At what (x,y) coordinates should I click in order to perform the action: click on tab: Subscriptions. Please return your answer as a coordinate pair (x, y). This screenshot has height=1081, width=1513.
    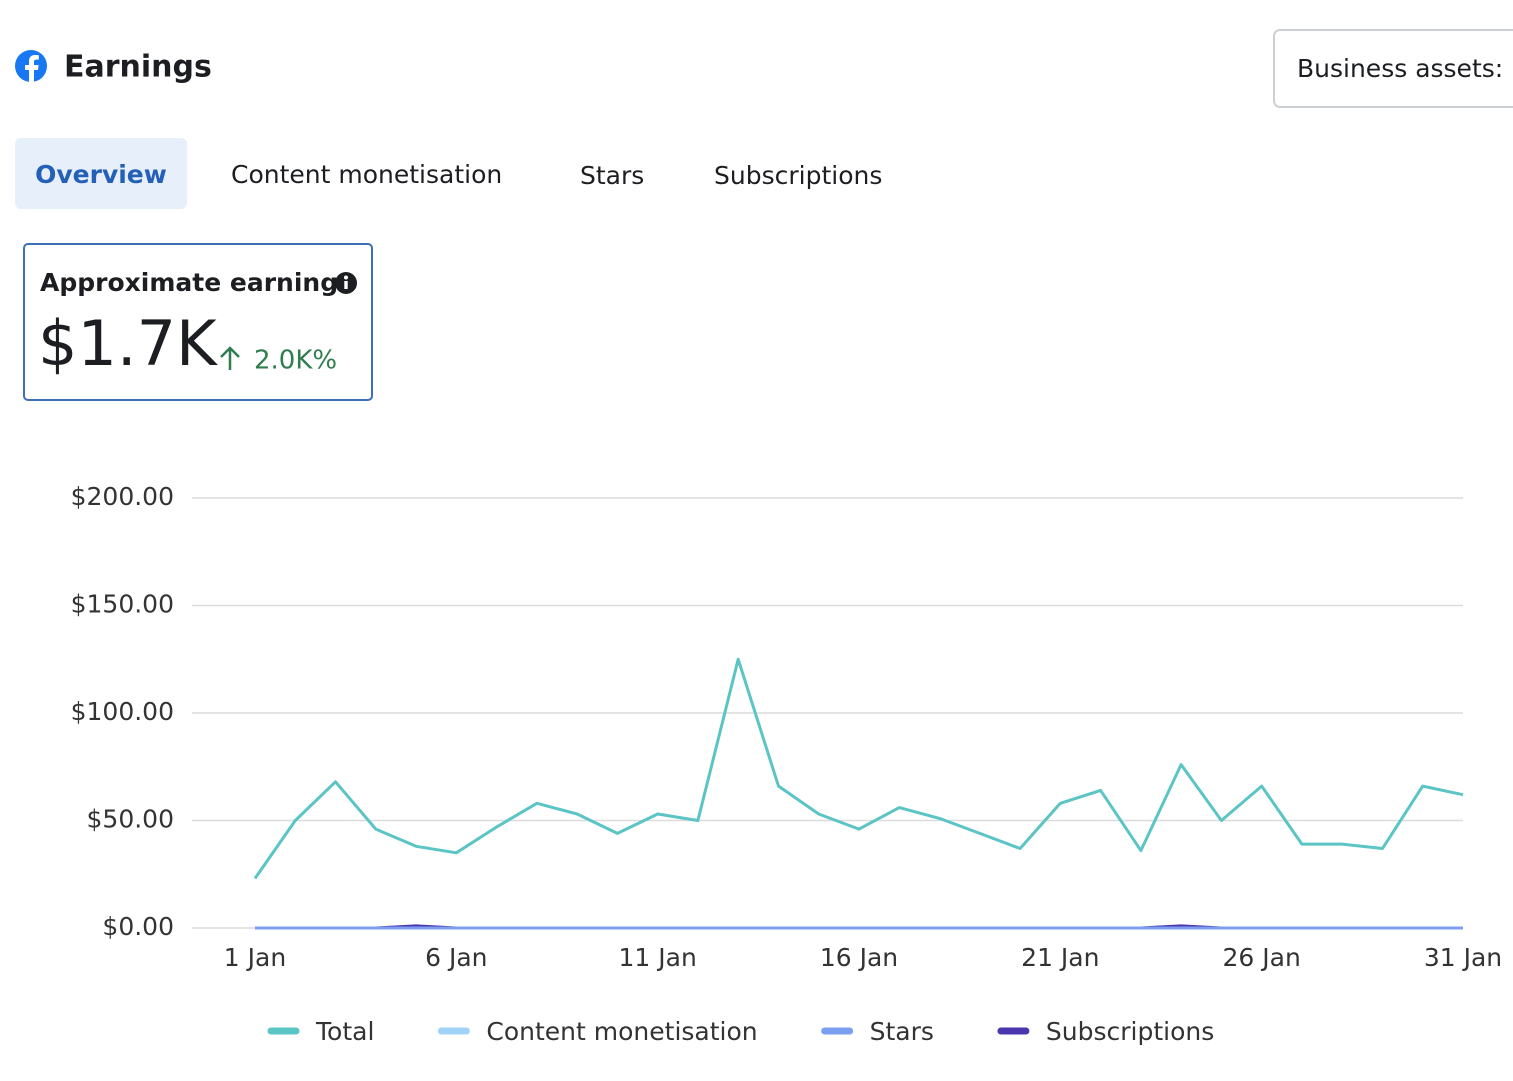
    Looking at the image, I should click on (798, 175).